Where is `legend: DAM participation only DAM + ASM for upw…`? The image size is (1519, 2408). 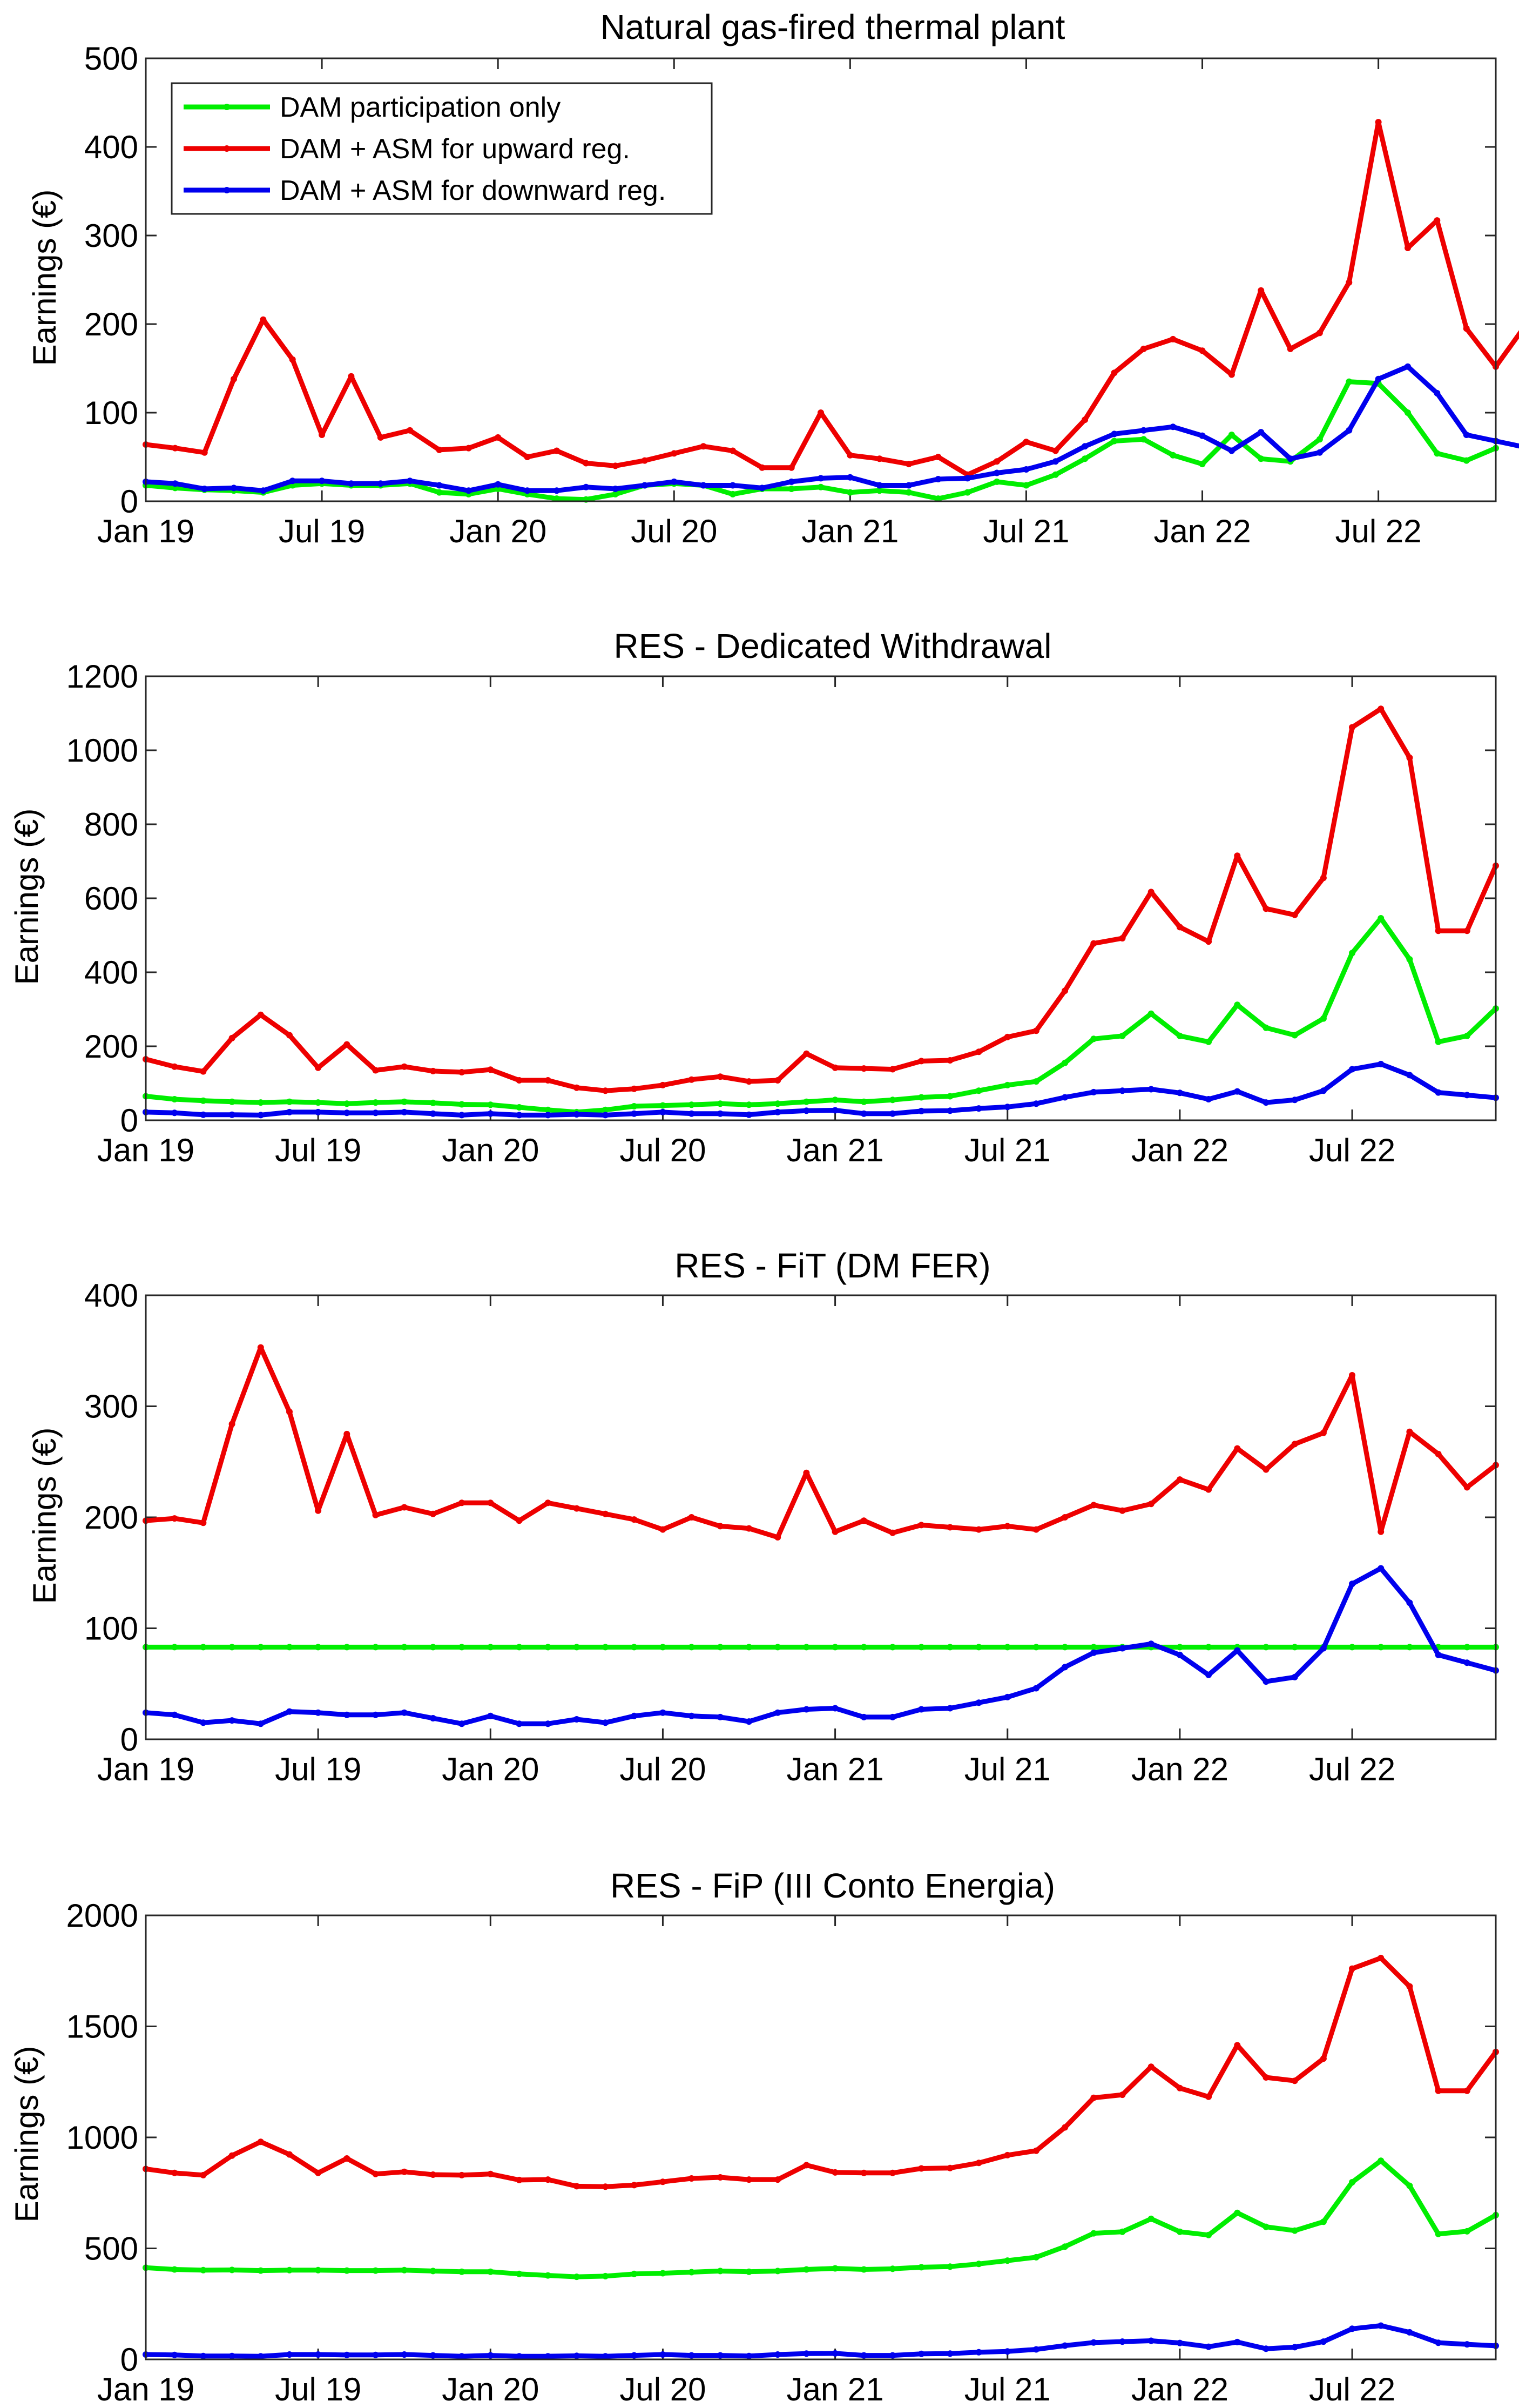 legend: DAM participation only DAM + ASM for upw… is located at coordinates (442, 148).